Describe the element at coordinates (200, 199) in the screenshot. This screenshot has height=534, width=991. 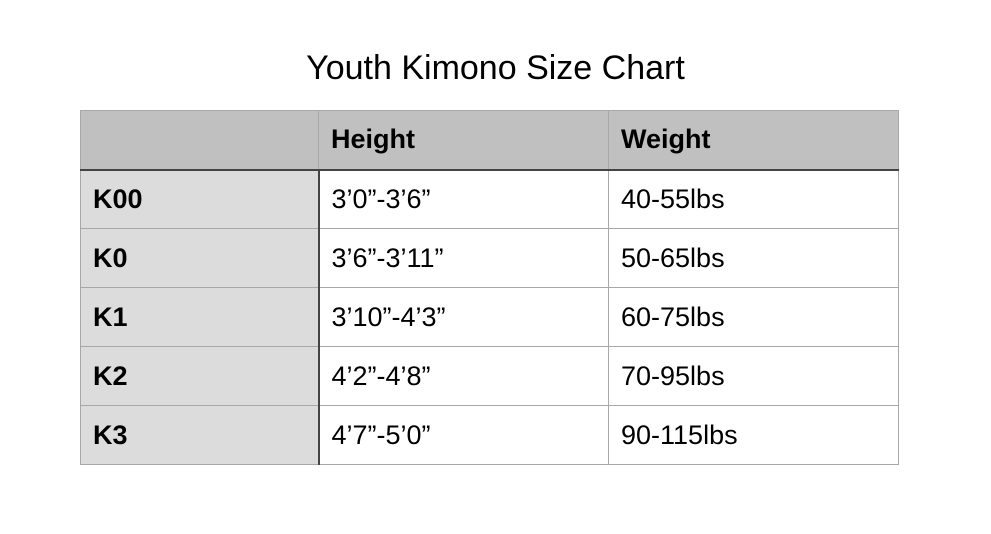
I see `row-label: K00` at that location.